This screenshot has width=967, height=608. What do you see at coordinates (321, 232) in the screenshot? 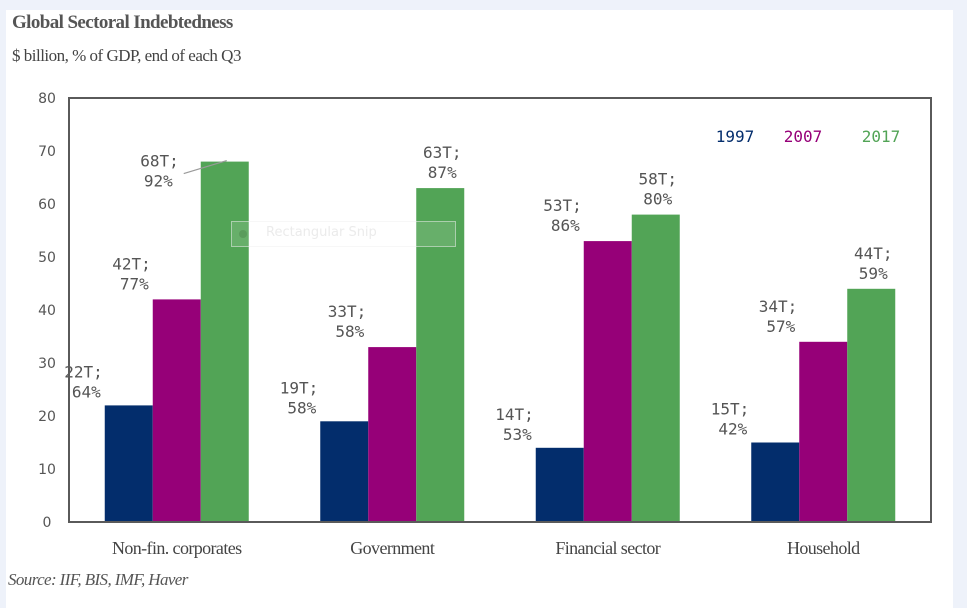
I see `snip-label: Rectangular Snip` at bounding box center [321, 232].